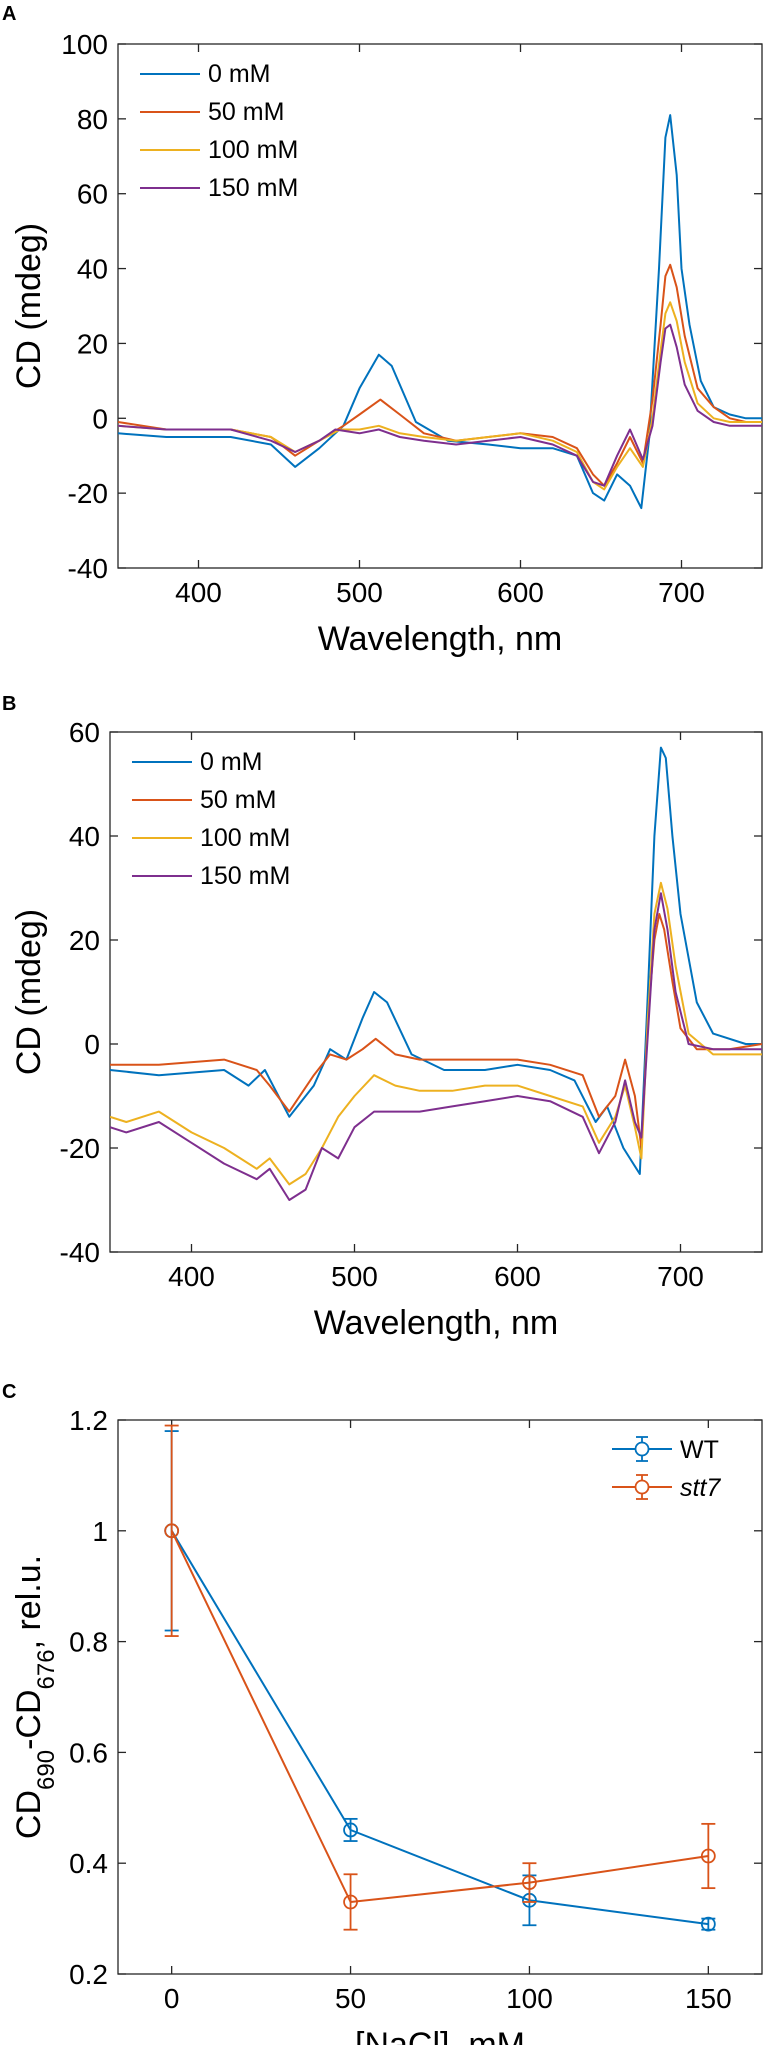 Image resolution: width=768 pixels, height=2045 pixels. Describe the element at coordinates (708, 1998) in the screenshot. I see `x-tick-label: 150` at that location.